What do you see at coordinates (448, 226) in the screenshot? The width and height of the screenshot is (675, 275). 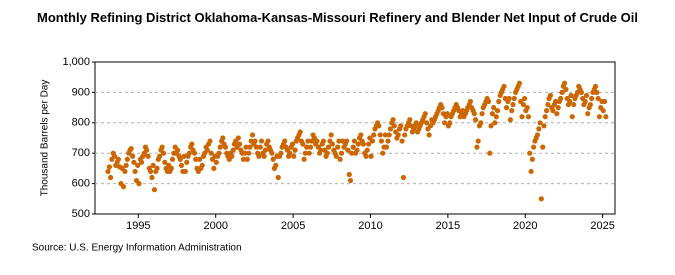 I see `x-tick-label: 2015` at bounding box center [448, 226].